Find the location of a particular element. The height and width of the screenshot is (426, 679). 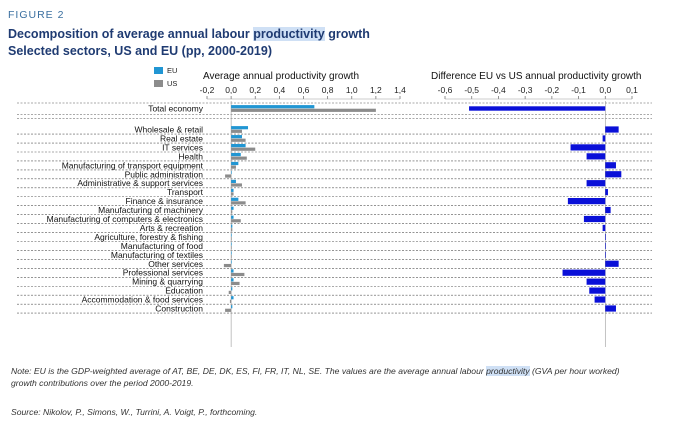

category-label-arts-recreation: Arts & recreation is located at coordinates (172, 228).